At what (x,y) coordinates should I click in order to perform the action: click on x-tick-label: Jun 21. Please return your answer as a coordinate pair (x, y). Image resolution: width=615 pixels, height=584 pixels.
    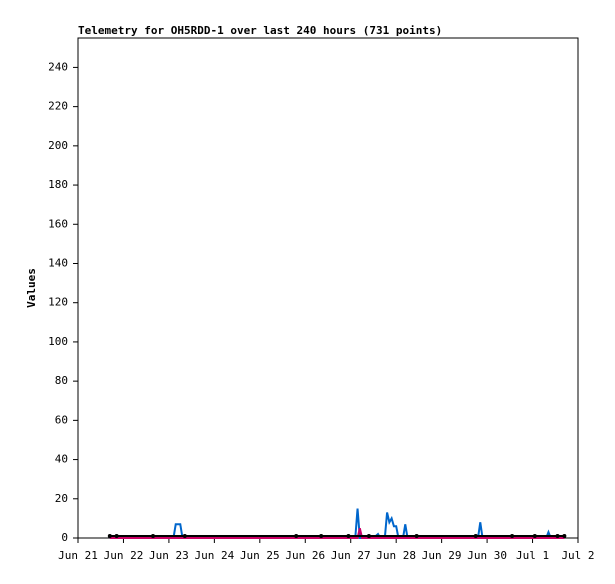
    Looking at the image, I should click on (78, 555).